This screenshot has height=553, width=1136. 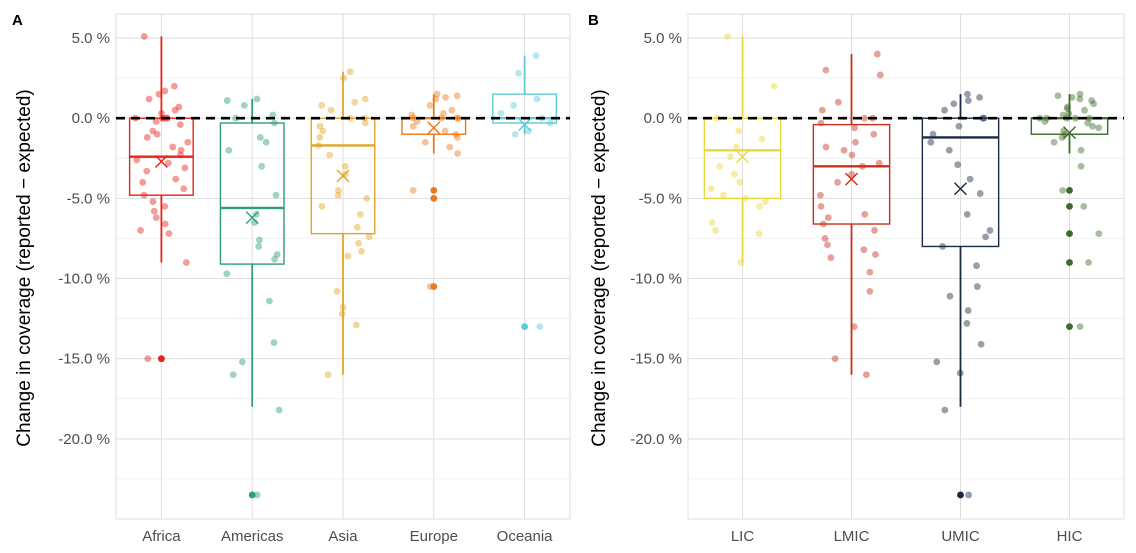 What do you see at coordinates (252, 536) in the screenshot?
I see `panel-a-x-tick-label: Americas` at bounding box center [252, 536].